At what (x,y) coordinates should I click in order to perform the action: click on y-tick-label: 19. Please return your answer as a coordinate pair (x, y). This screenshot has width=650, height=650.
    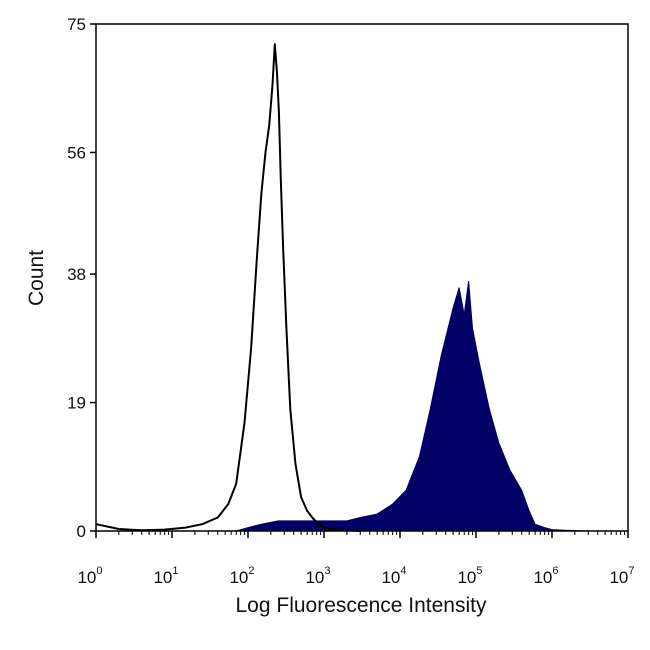
    Looking at the image, I should click on (76, 403).